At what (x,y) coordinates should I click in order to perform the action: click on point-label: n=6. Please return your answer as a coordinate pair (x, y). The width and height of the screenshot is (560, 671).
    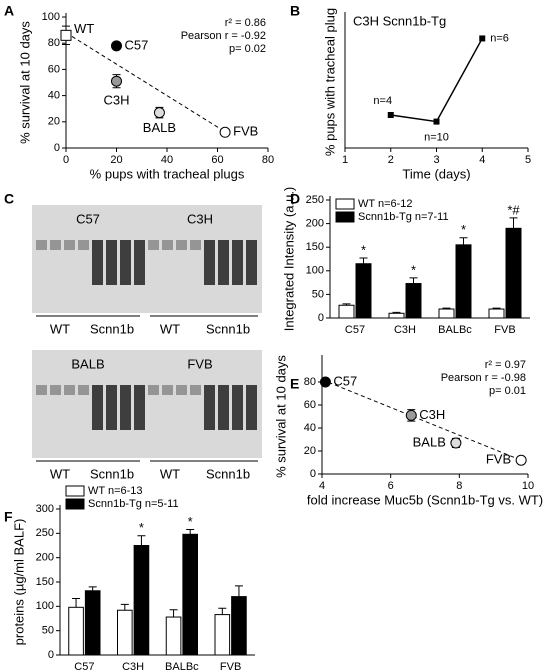
    Looking at the image, I should click on (499, 38).